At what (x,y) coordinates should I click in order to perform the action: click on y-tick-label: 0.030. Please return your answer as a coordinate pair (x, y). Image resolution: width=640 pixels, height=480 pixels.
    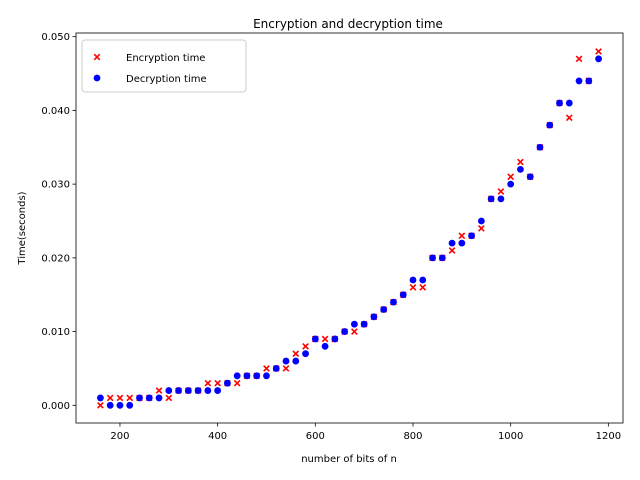
    Looking at the image, I should click on (55, 185).